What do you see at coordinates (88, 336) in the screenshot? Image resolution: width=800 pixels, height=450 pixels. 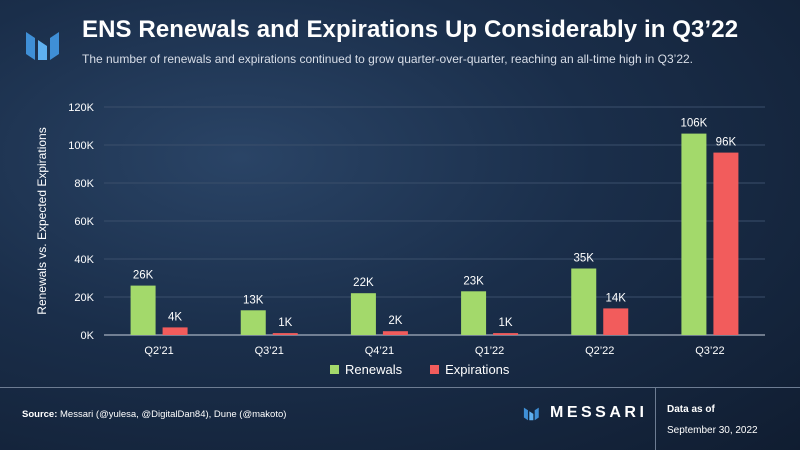 I see `y-tick-label: 0K` at bounding box center [88, 336].